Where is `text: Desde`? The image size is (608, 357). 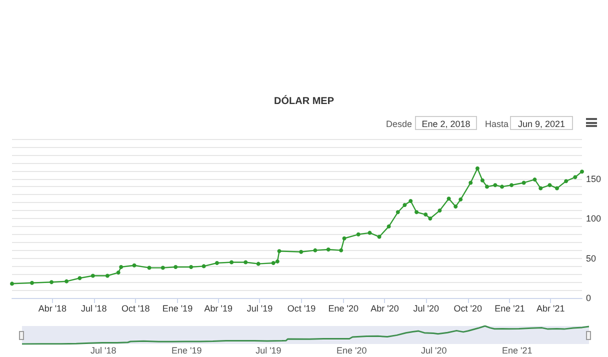
text: Desde is located at coordinates (399, 124).